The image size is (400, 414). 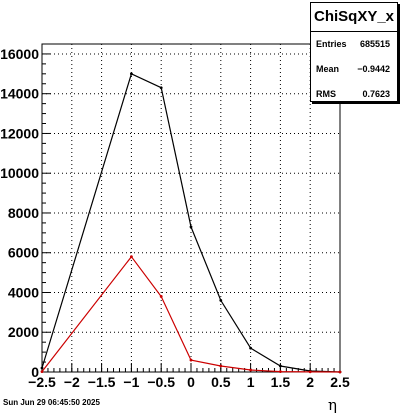 I want to click on stats-key: RMS, so click(x=326, y=94).